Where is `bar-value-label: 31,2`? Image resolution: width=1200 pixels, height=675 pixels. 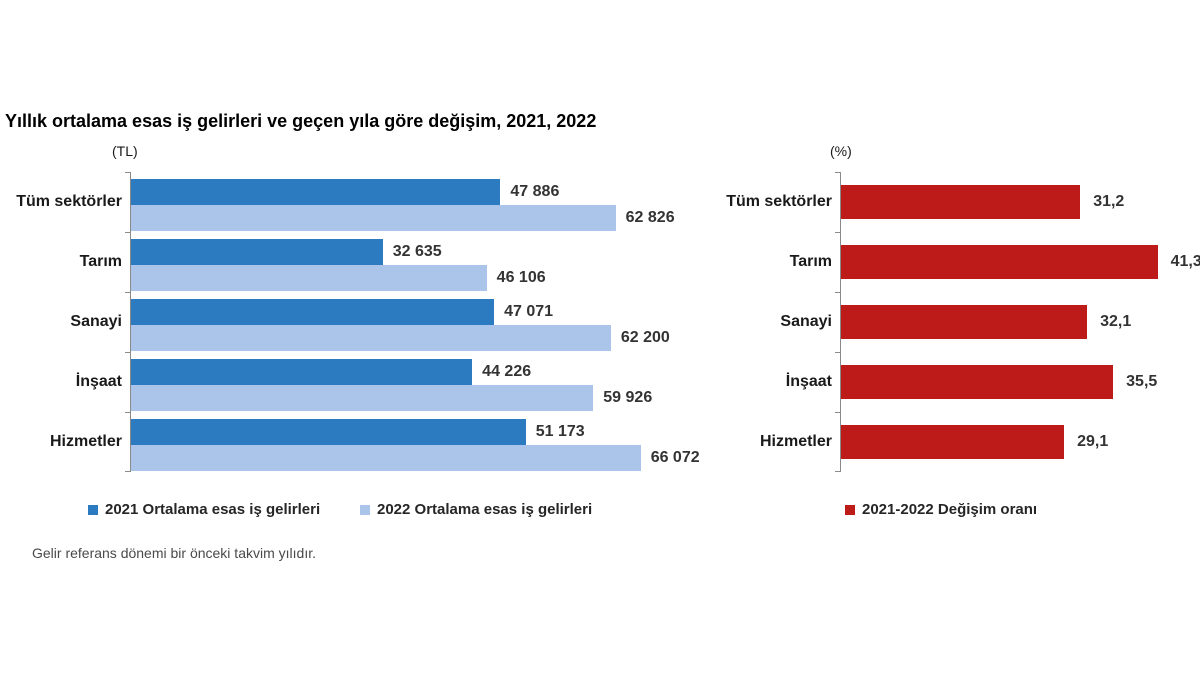 bar-value-label: 31,2 is located at coordinates (1109, 201).